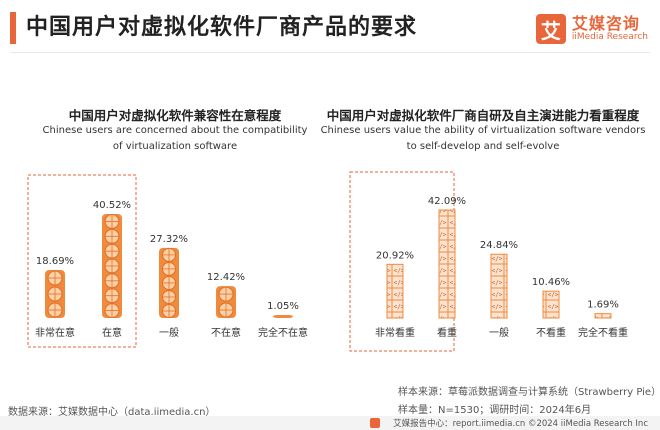 The width and height of the screenshot is (660, 430). Describe the element at coordinates (395, 255) in the screenshot. I see `value-label: 20.92%` at that location.